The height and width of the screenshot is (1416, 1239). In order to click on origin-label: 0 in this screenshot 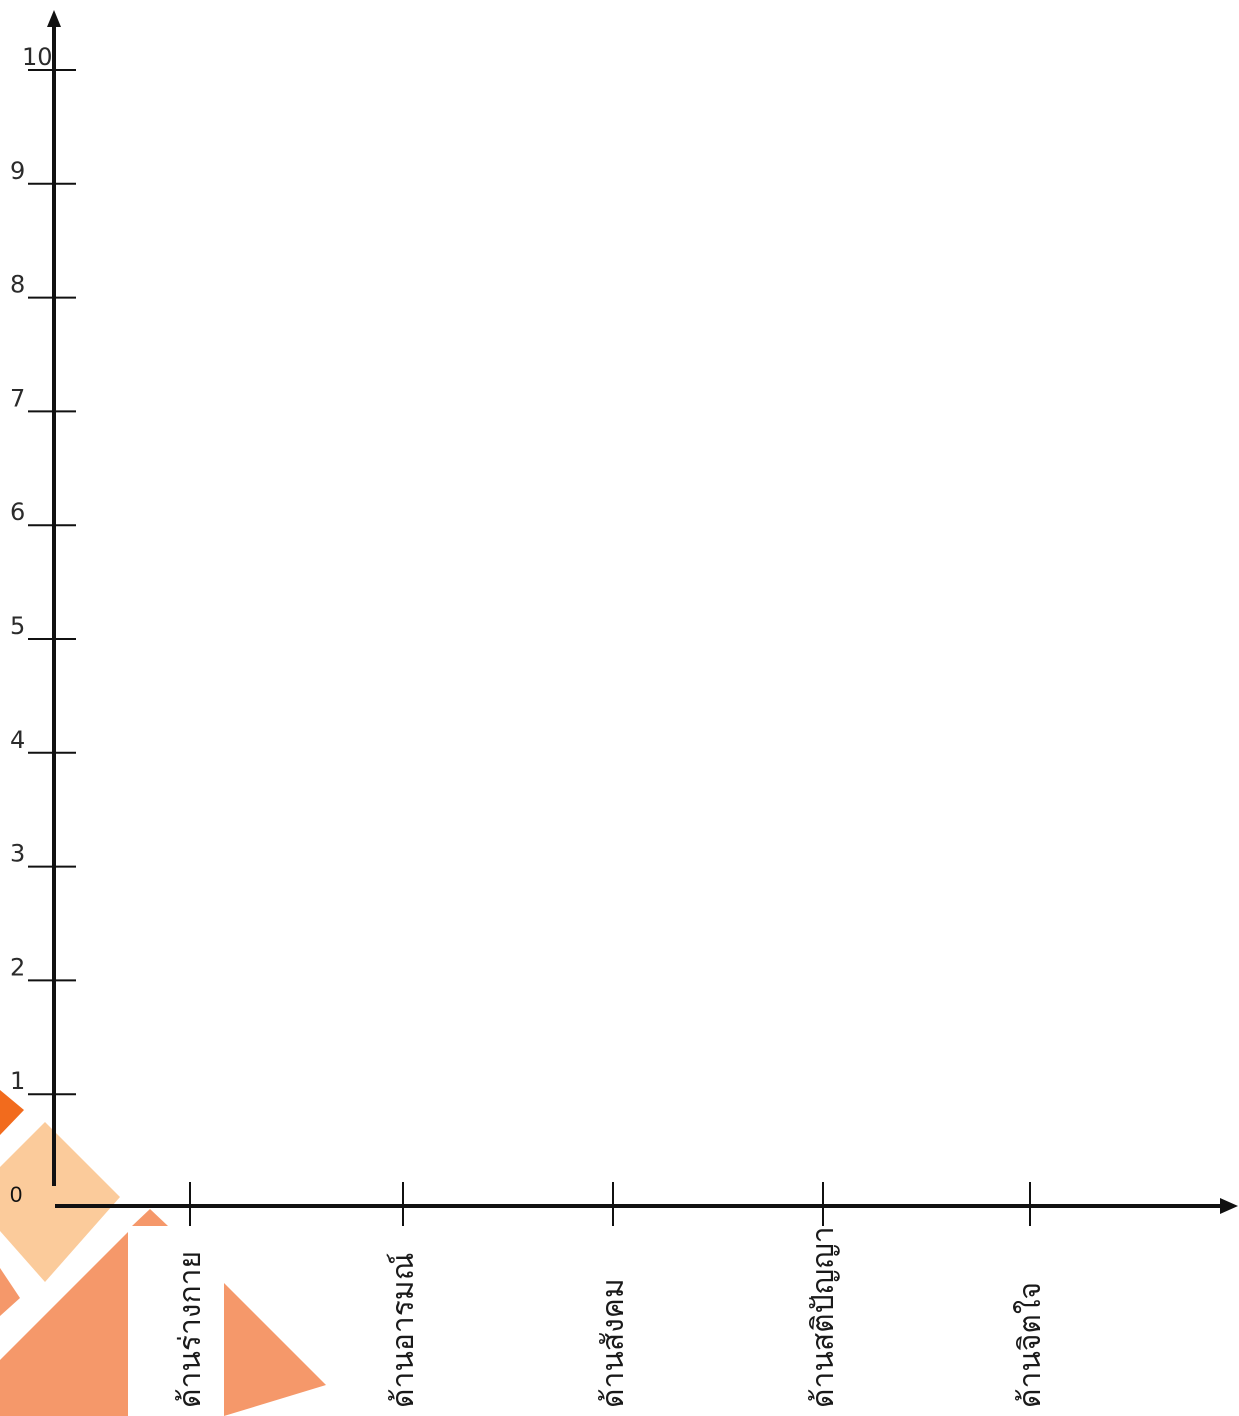, I will do `click(16, 1194)`.